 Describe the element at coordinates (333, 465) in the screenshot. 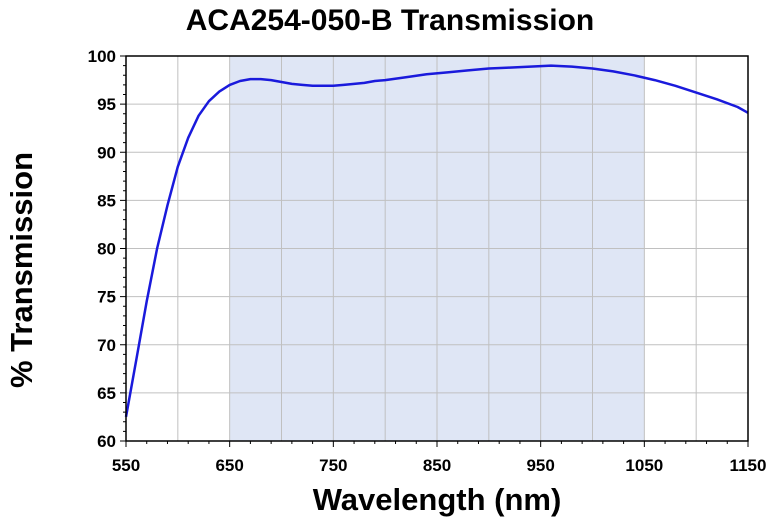

I see `x-tick-label: 750` at that location.